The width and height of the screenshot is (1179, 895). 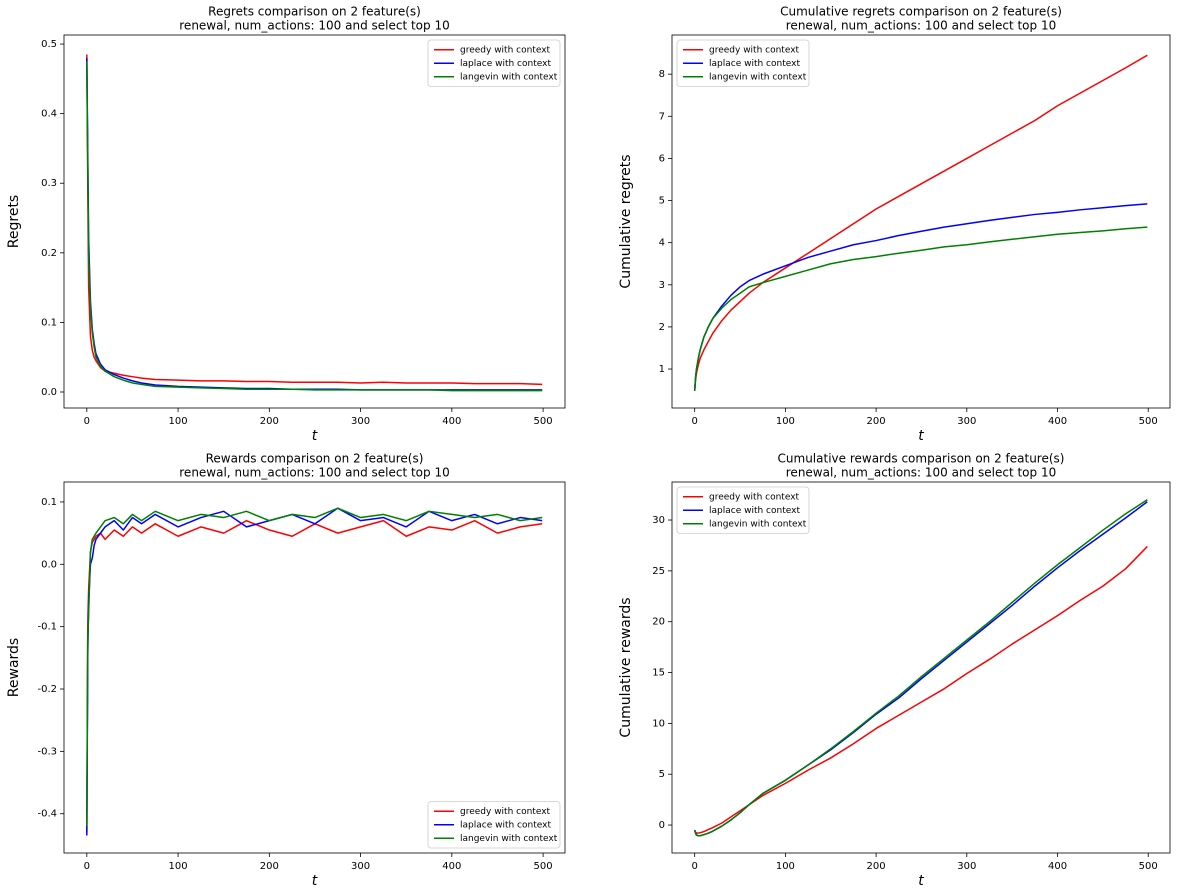 What do you see at coordinates (49, 114) in the screenshot?
I see `y-tick-label: 0.4` at bounding box center [49, 114].